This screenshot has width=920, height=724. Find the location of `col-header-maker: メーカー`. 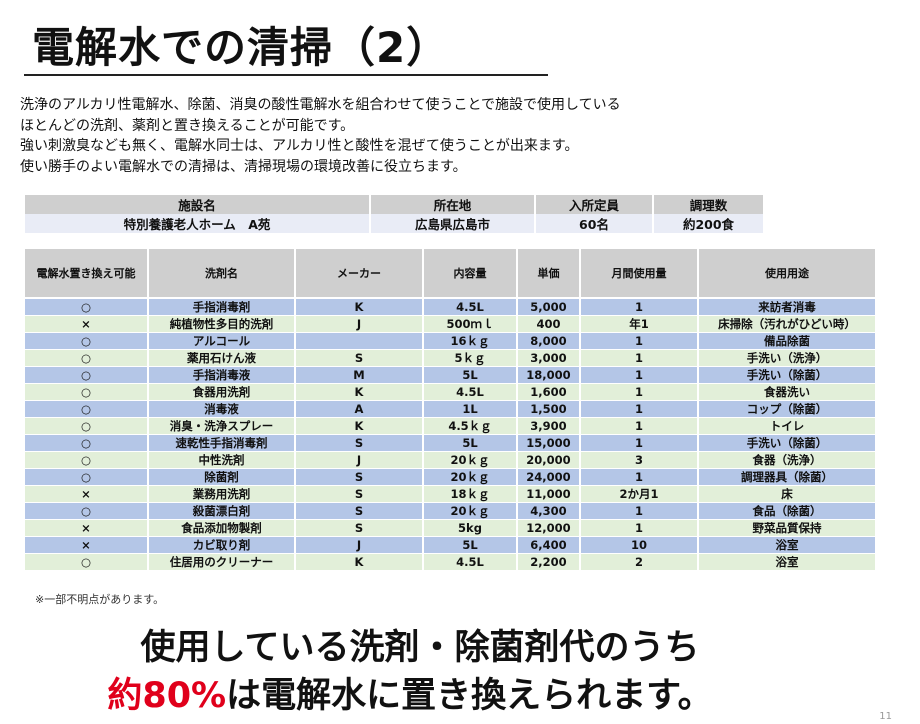

col-header-maker: メーカー is located at coordinates (359, 274).